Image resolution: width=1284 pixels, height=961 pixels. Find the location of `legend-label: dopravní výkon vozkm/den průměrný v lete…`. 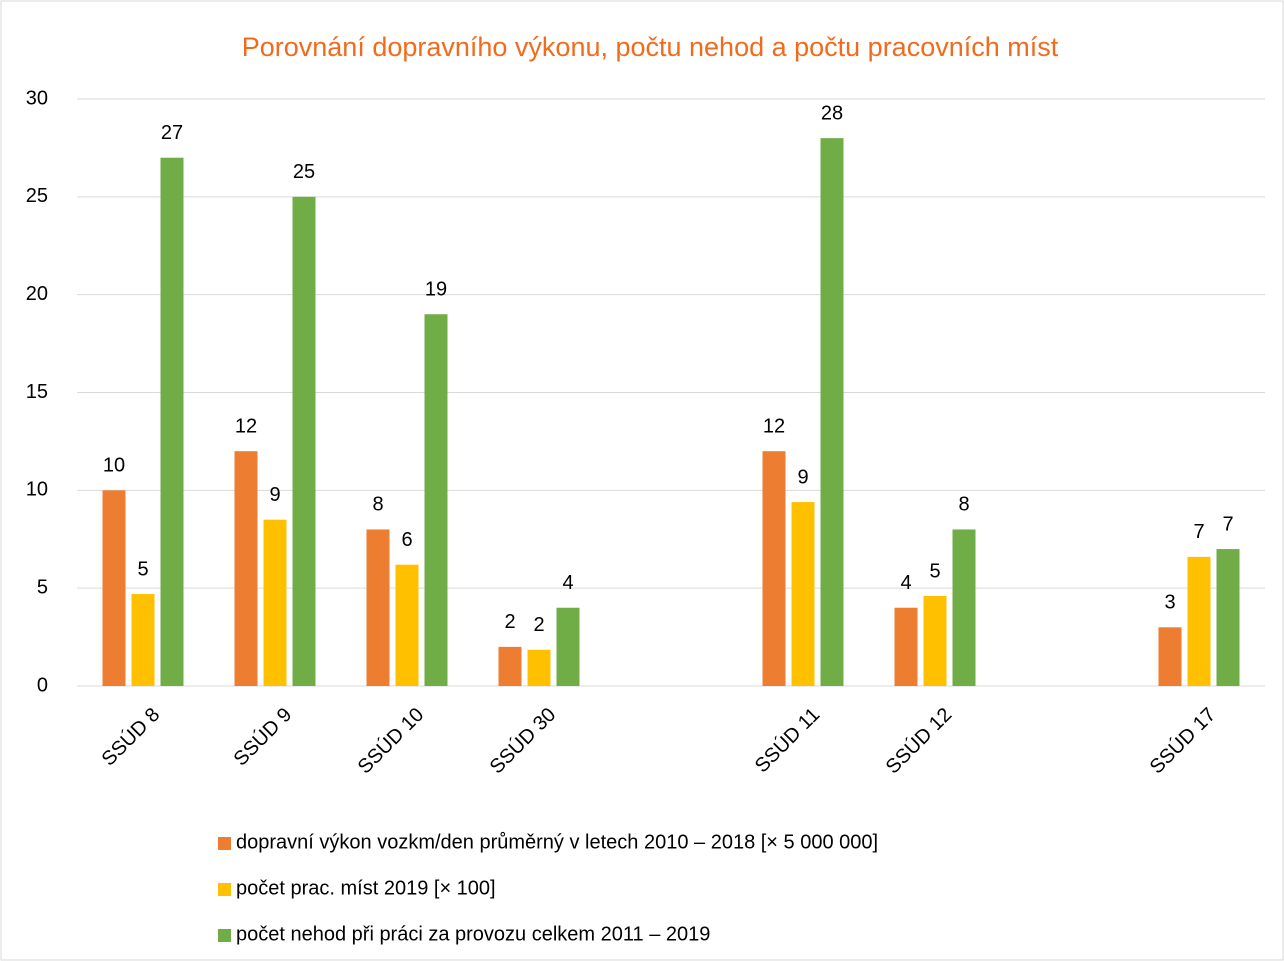

legend-label: dopravní výkon vozkm/den průměrný v lete… is located at coordinates (557, 842).